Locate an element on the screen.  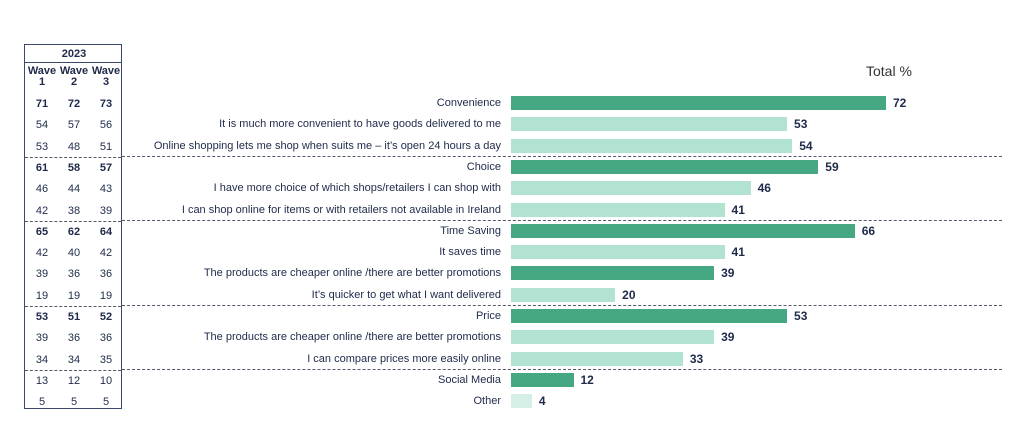
table-year-divider is located at coordinates (73, 62).